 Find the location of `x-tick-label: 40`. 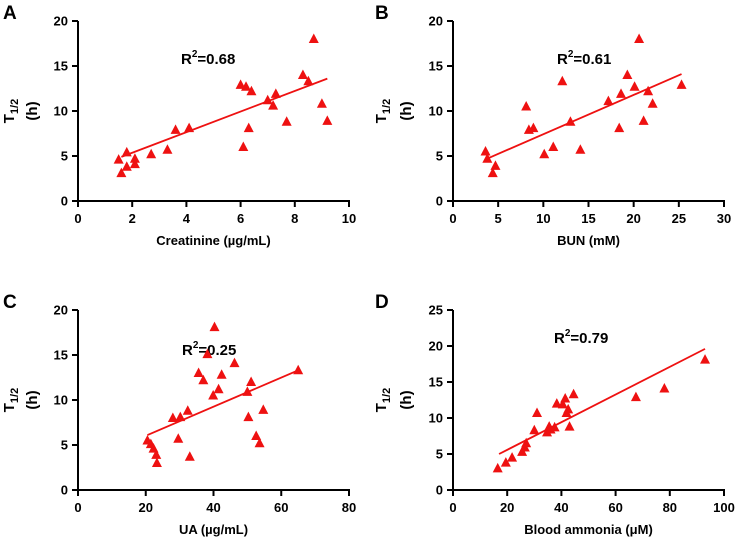

x-tick-label: 40 is located at coordinates (561, 507).